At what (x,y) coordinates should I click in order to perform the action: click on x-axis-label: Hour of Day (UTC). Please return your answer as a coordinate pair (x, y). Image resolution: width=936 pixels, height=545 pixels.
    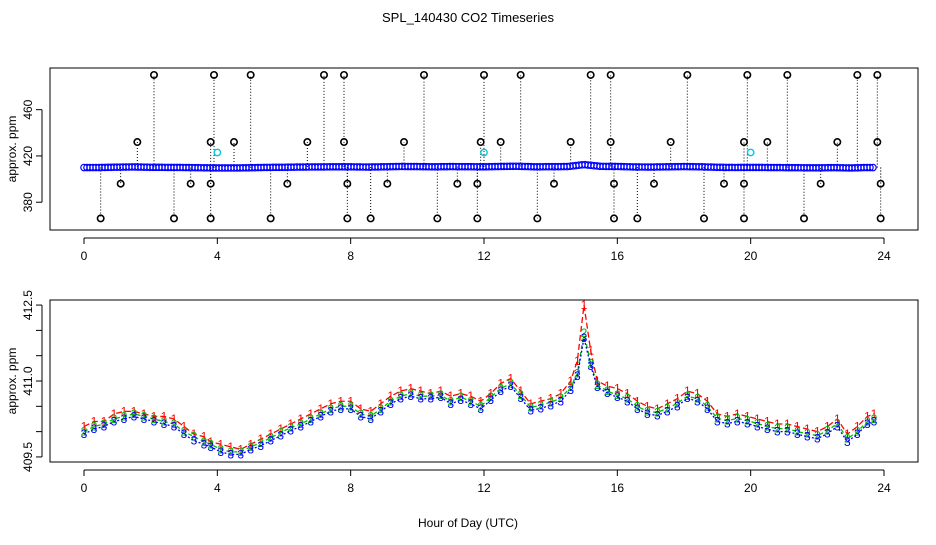
    Looking at the image, I should click on (468, 523).